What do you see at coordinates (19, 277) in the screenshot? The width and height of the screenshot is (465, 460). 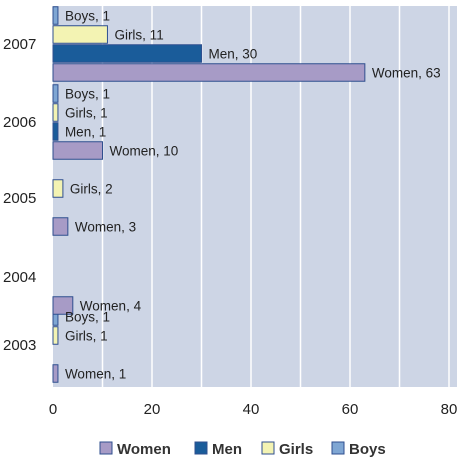 I see `year-label-2004: 2004` at bounding box center [19, 277].